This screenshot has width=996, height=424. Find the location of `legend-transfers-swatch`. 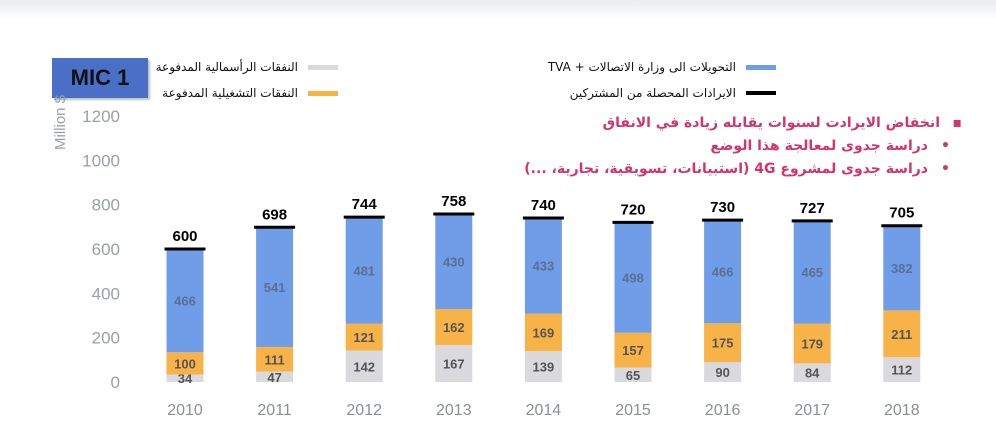

legend-transfers-swatch is located at coordinates (761, 67).